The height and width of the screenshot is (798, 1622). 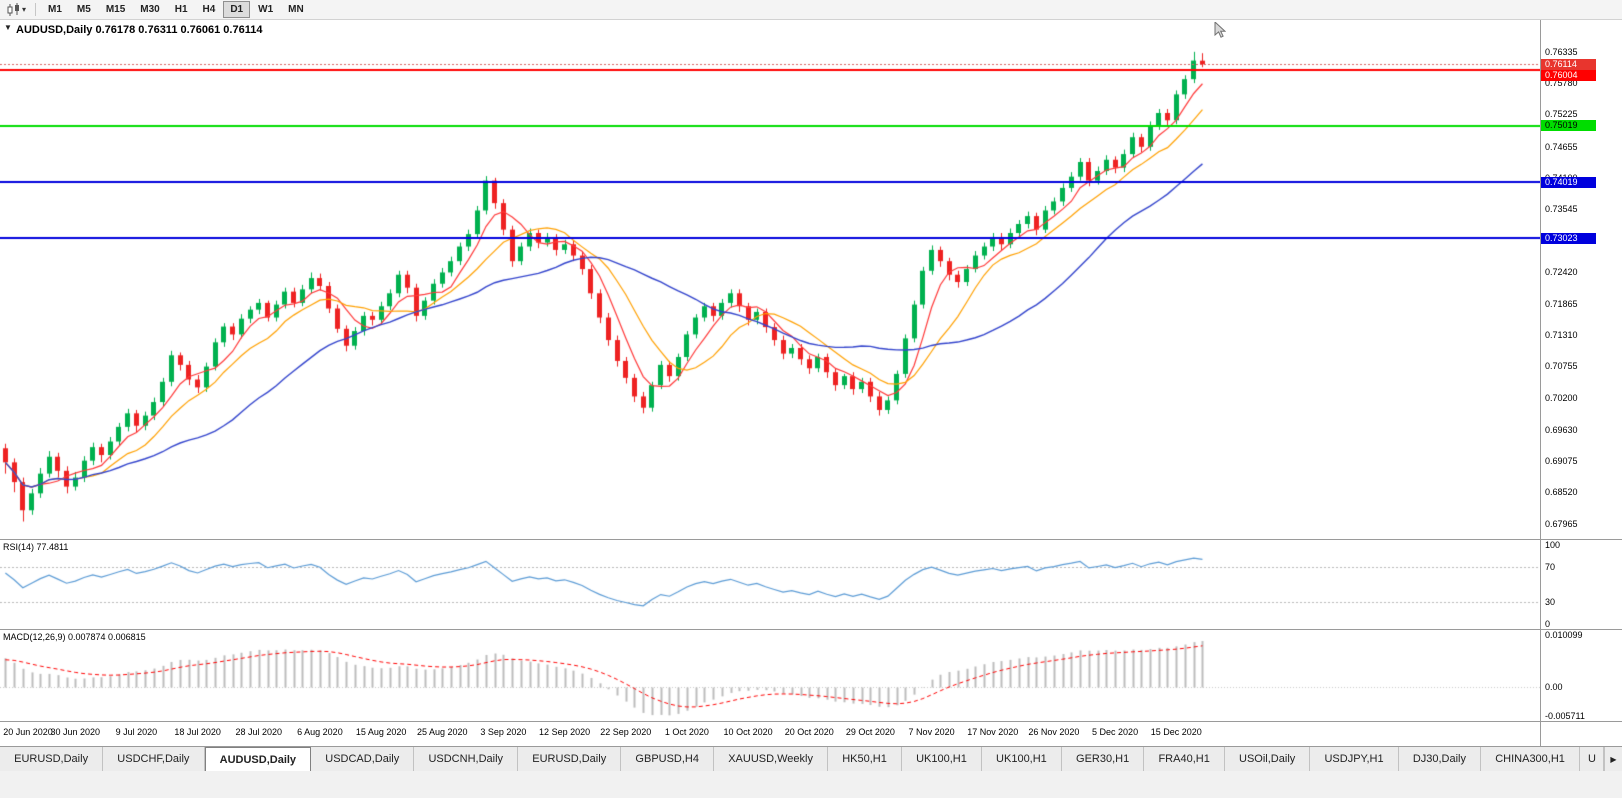 I want to click on macd-plot: MACD(12,26,9) 0.007874 0.006815, so click(x=770, y=675).